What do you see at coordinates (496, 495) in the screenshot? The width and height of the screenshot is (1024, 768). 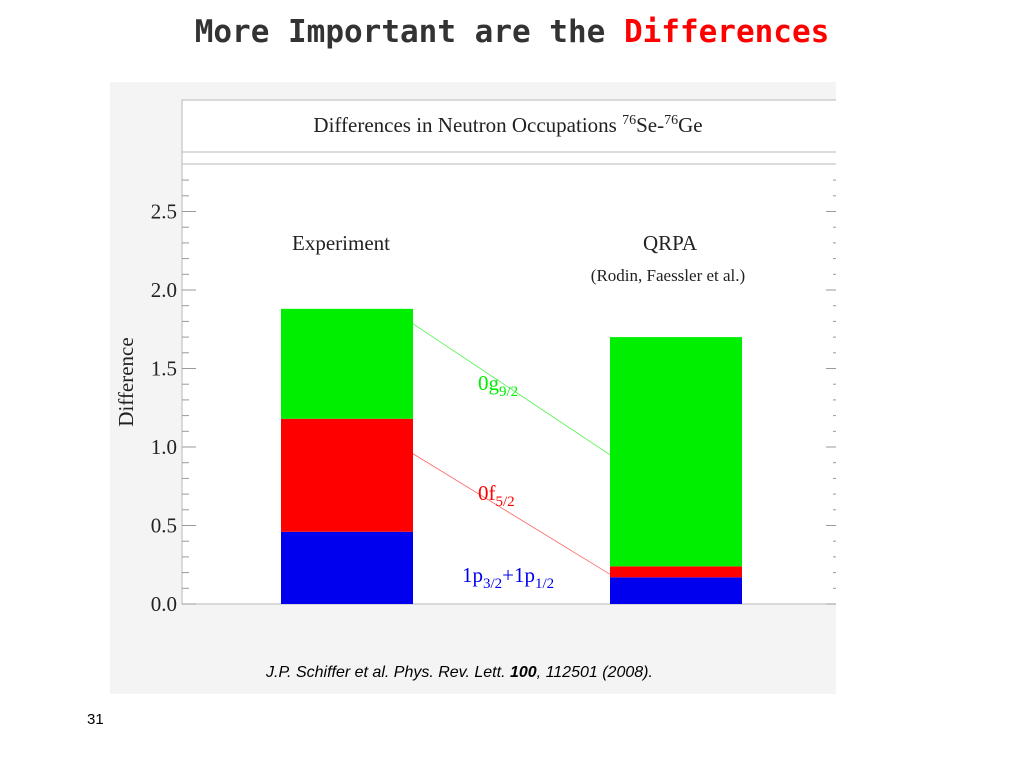 I see `series-label-0f: 0f5/2` at bounding box center [496, 495].